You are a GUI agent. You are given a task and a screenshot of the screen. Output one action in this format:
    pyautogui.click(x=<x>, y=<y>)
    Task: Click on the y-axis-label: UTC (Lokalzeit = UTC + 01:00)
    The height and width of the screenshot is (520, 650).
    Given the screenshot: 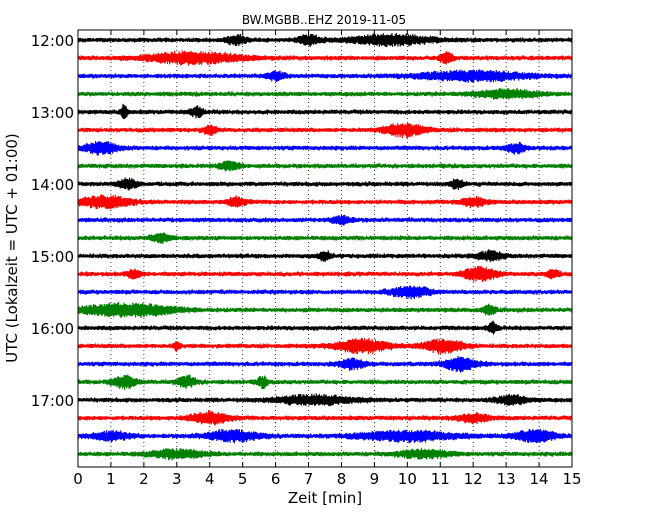 What is the action you would take?
    pyautogui.click(x=12, y=248)
    